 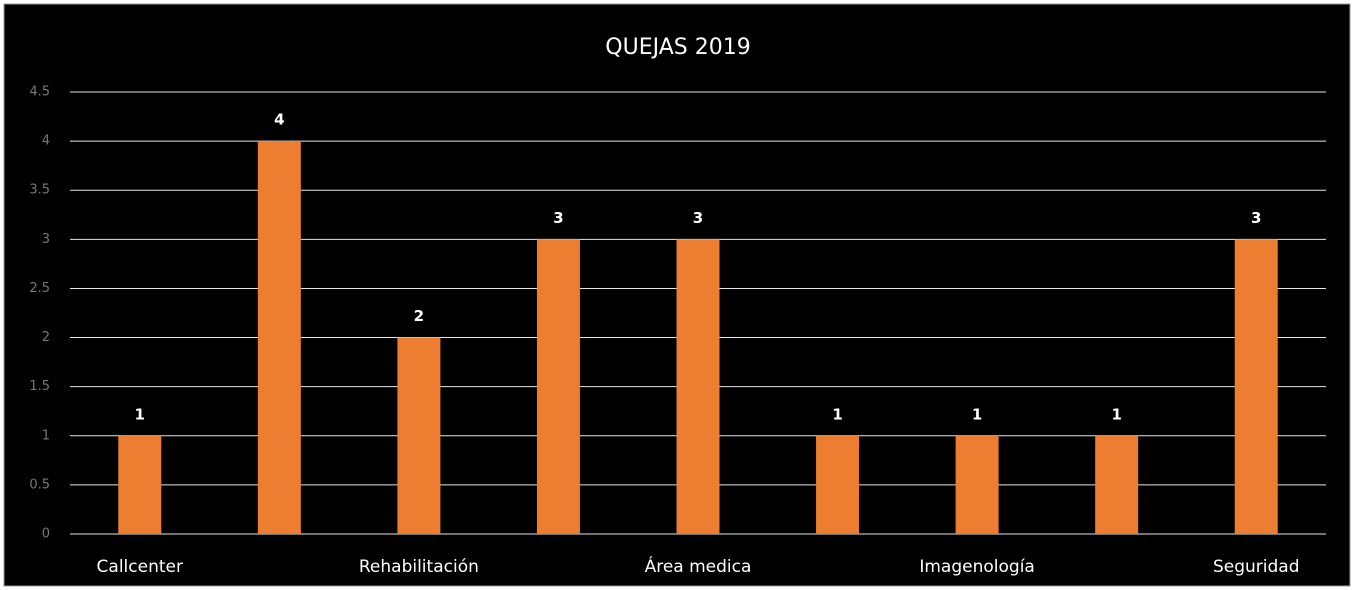 What do you see at coordinates (39, 386) in the screenshot?
I see `y-tick-label: 1.5` at bounding box center [39, 386].